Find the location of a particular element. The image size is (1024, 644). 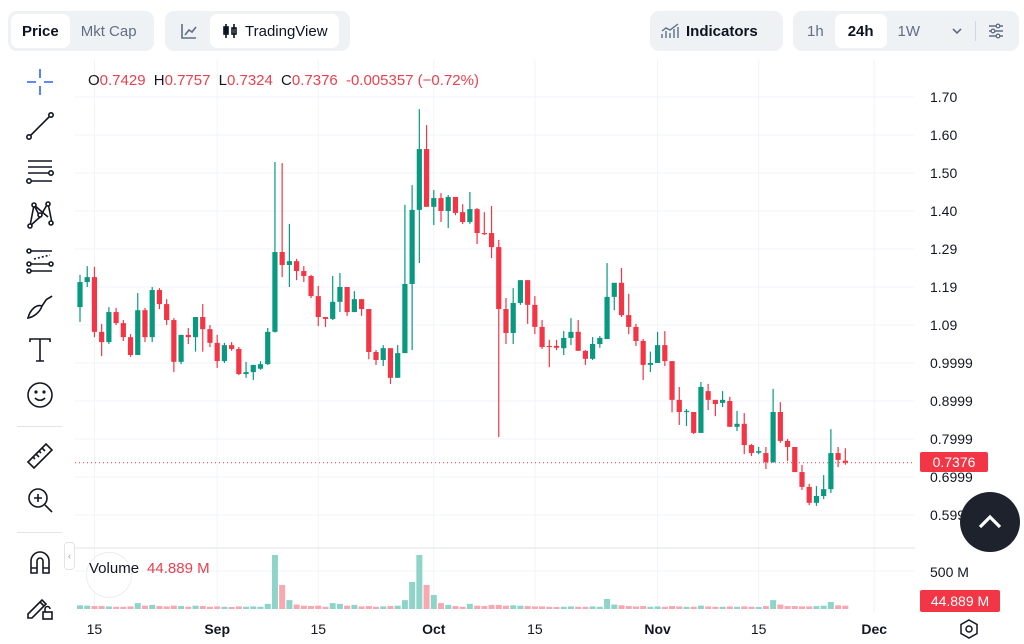

close-value: 0.7376 is located at coordinates (314, 80).